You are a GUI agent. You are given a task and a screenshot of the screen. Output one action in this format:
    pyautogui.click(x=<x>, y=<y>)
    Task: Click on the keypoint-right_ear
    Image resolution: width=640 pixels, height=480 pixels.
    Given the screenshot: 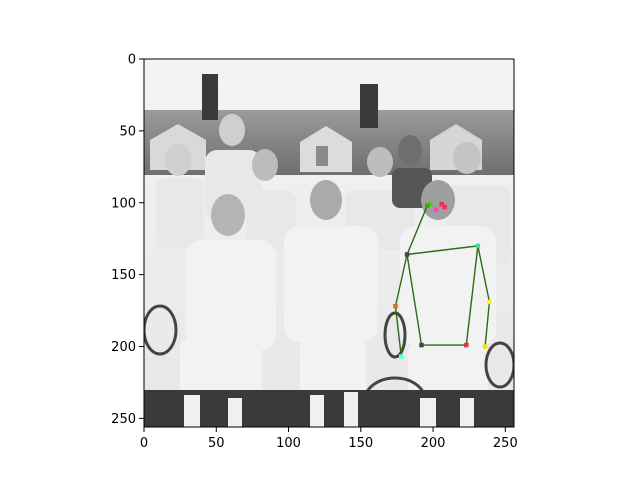 What is the action you would take?
    pyautogui.click(x=427, y=205)
    